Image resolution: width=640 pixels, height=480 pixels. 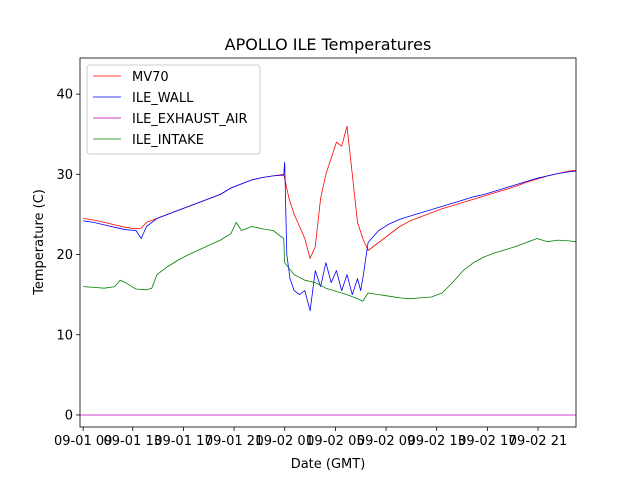 I want to click on y-tick-label: 20, so click(x=64, y=255).